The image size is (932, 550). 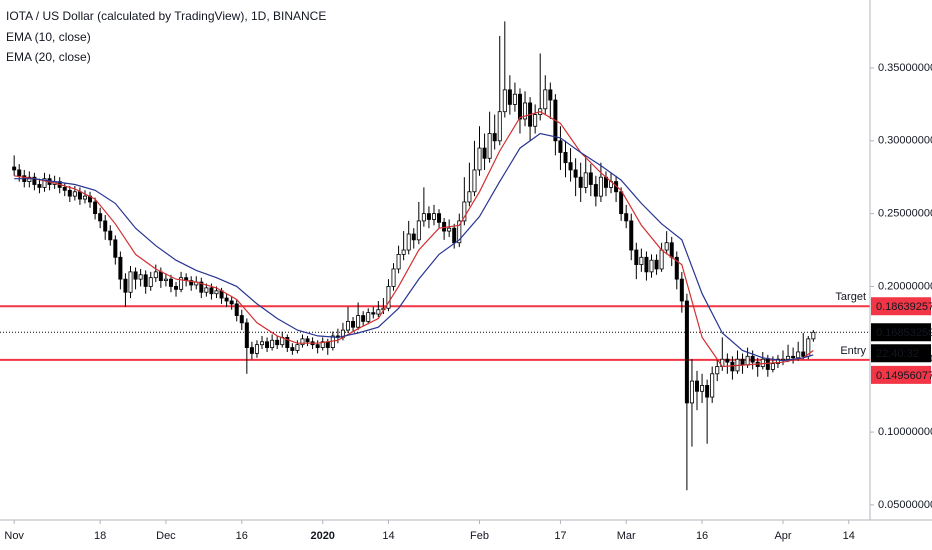 I want to click on x-tick-label: Apr, so click(x=782, y=536).